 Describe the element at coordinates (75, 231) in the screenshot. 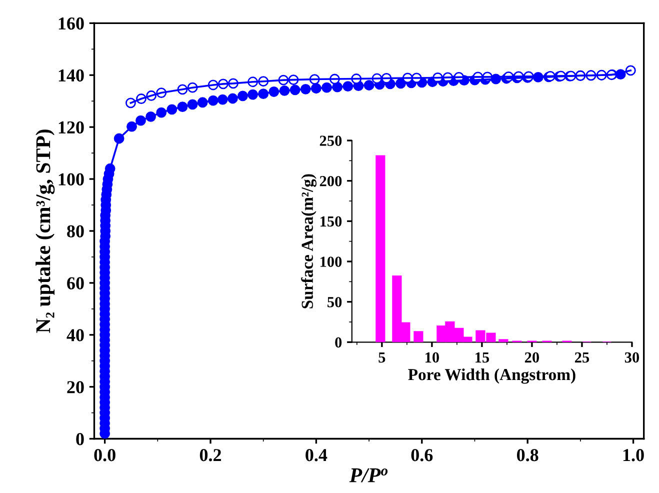

I see `y-tick-label: 80` at that location.